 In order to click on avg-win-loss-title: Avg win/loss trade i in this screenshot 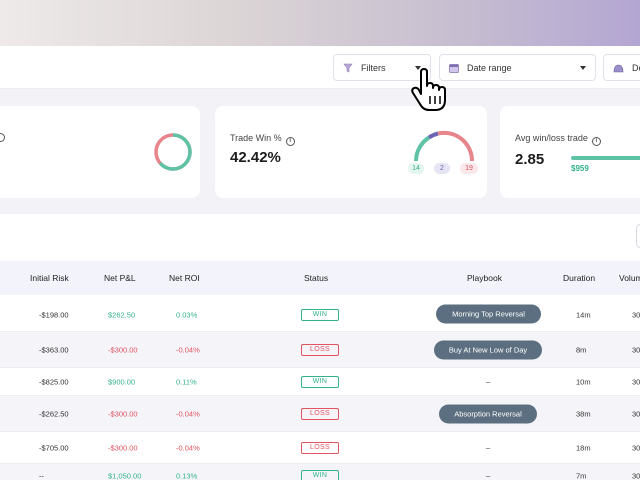, I will do `click(558, 139)`.